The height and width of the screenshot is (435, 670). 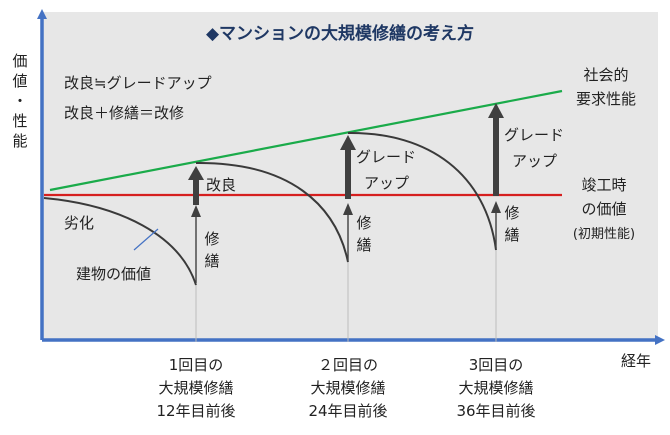 I want to click on milestone-2: ２回目の 大規模修繕 24年目前後, so click(x=347, y=388).